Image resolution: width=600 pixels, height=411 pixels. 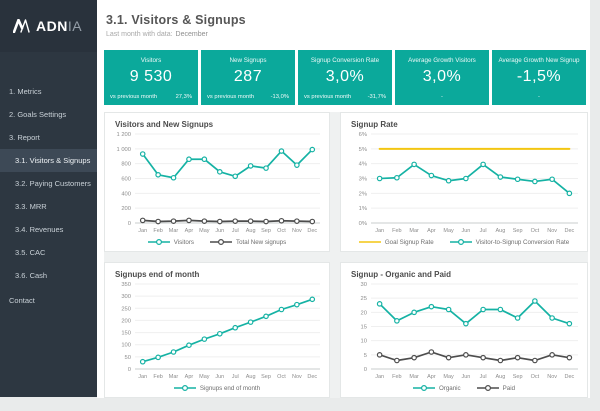 I want to click on kpi-card-avg-growth-visitors: Average Growth Visitors 3,0% -, so click(x=442, y=77).